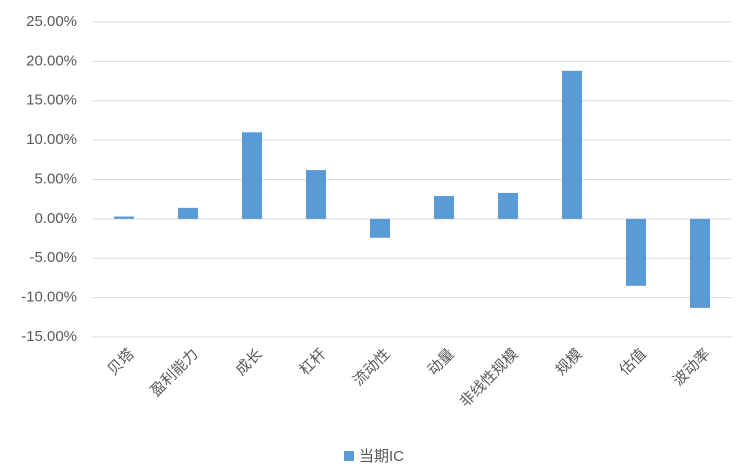 The width and height of the screenshot is (738, 468). Describe the element at coordinates (349, 456) in the screenshot. I see `legend-swatch` at that location.